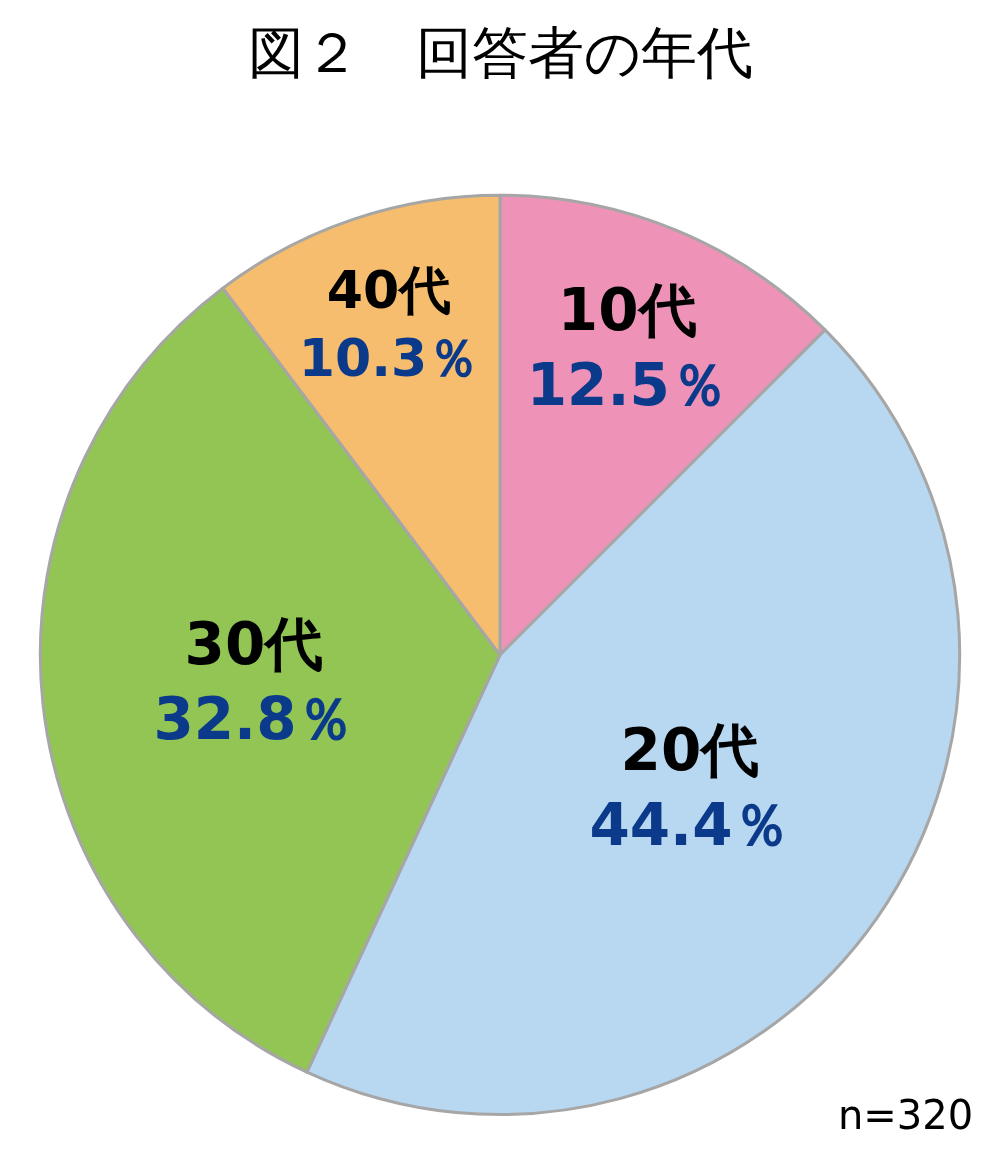 Image resolution: width=1000 pixels, height=1155 pixels. I want to click on slice-label: 30代, so click(254, 643).